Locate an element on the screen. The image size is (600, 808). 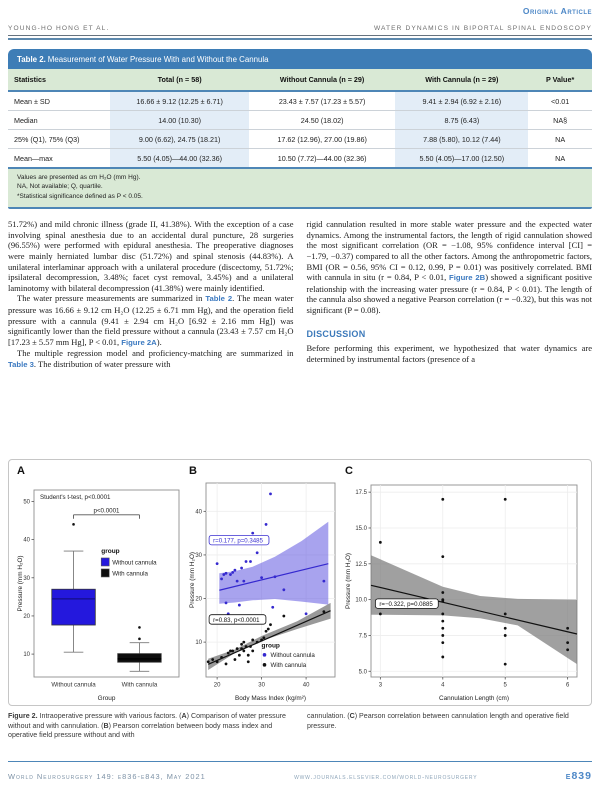
table2-footnote-line: Values are presented as cm H₂O (mm Hg). is located at coordinates (79, 177).